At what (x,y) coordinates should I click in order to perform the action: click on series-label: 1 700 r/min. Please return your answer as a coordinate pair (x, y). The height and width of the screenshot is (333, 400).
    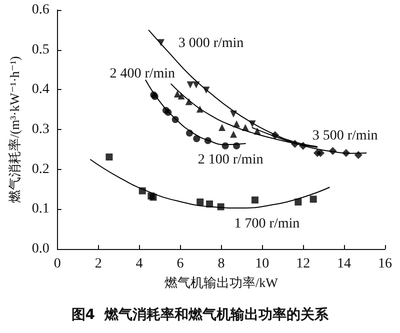
    Looking at the image, I should click on (267, 224).